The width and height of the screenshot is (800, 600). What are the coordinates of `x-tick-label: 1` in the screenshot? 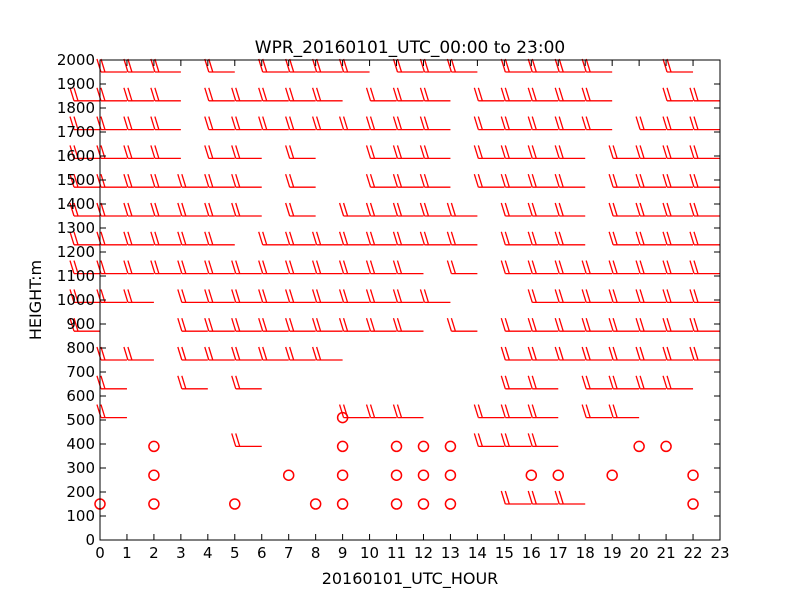 It's located at (127, 553).